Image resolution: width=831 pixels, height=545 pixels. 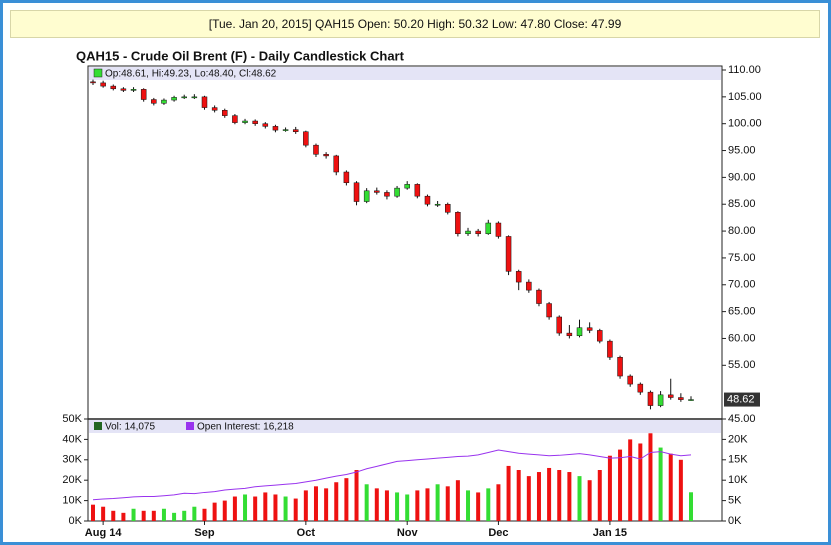 I want to click on y-tick-label: 75.00, so click(x=742, y=258).